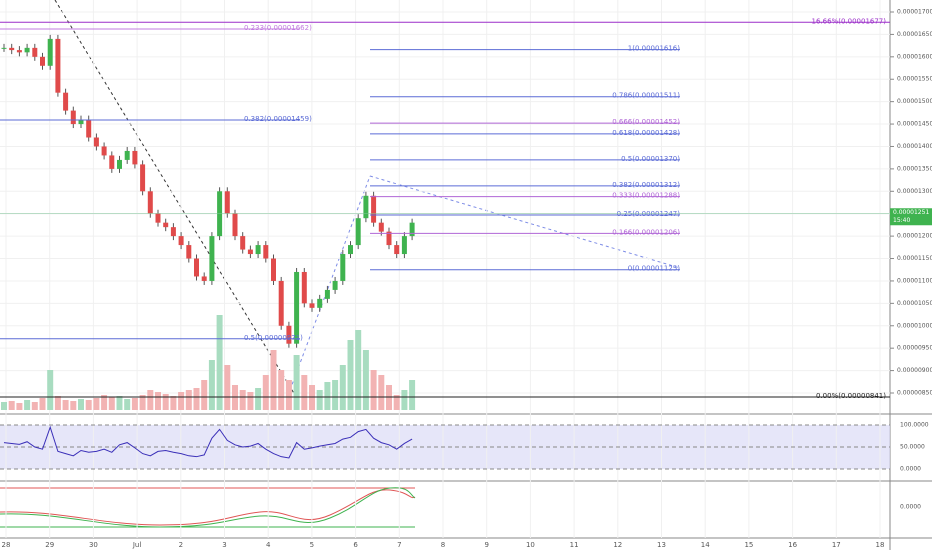 The height and width of the screenshot is (550, 932). Describe the element at coordinates (911, 217) in the screenshot. I see `last-price-box` at that location.